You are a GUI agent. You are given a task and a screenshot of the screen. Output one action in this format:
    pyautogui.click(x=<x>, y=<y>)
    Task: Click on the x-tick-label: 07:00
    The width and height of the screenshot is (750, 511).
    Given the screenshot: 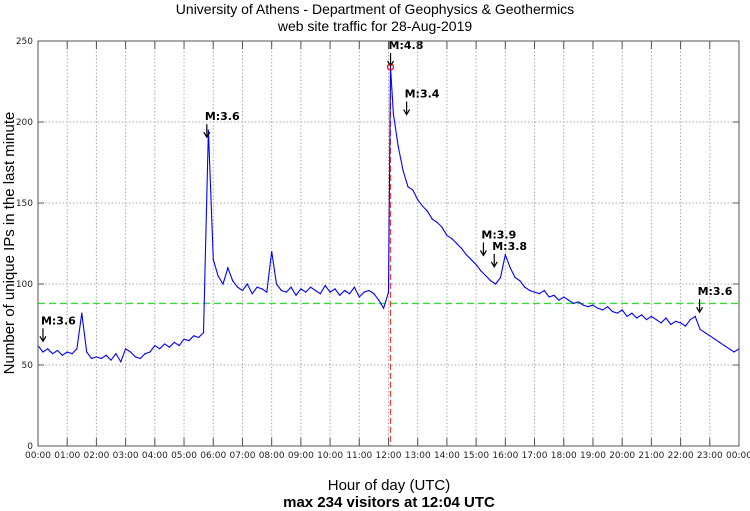 What is the action you would take?
    pyautogui.click(x=242, y=456)
    